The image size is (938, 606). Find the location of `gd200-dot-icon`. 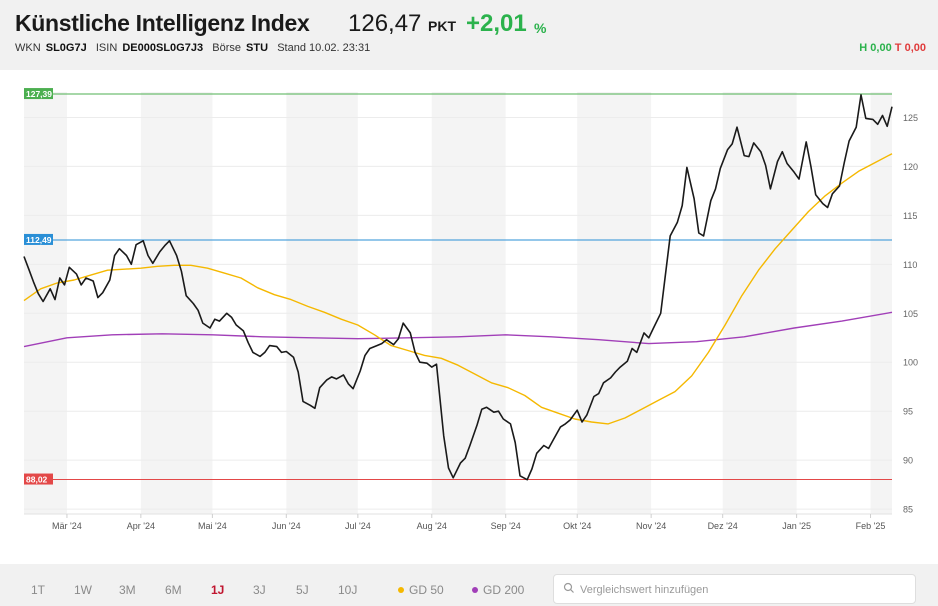

gd200-dot-icon is located at coordinates (475, 589).